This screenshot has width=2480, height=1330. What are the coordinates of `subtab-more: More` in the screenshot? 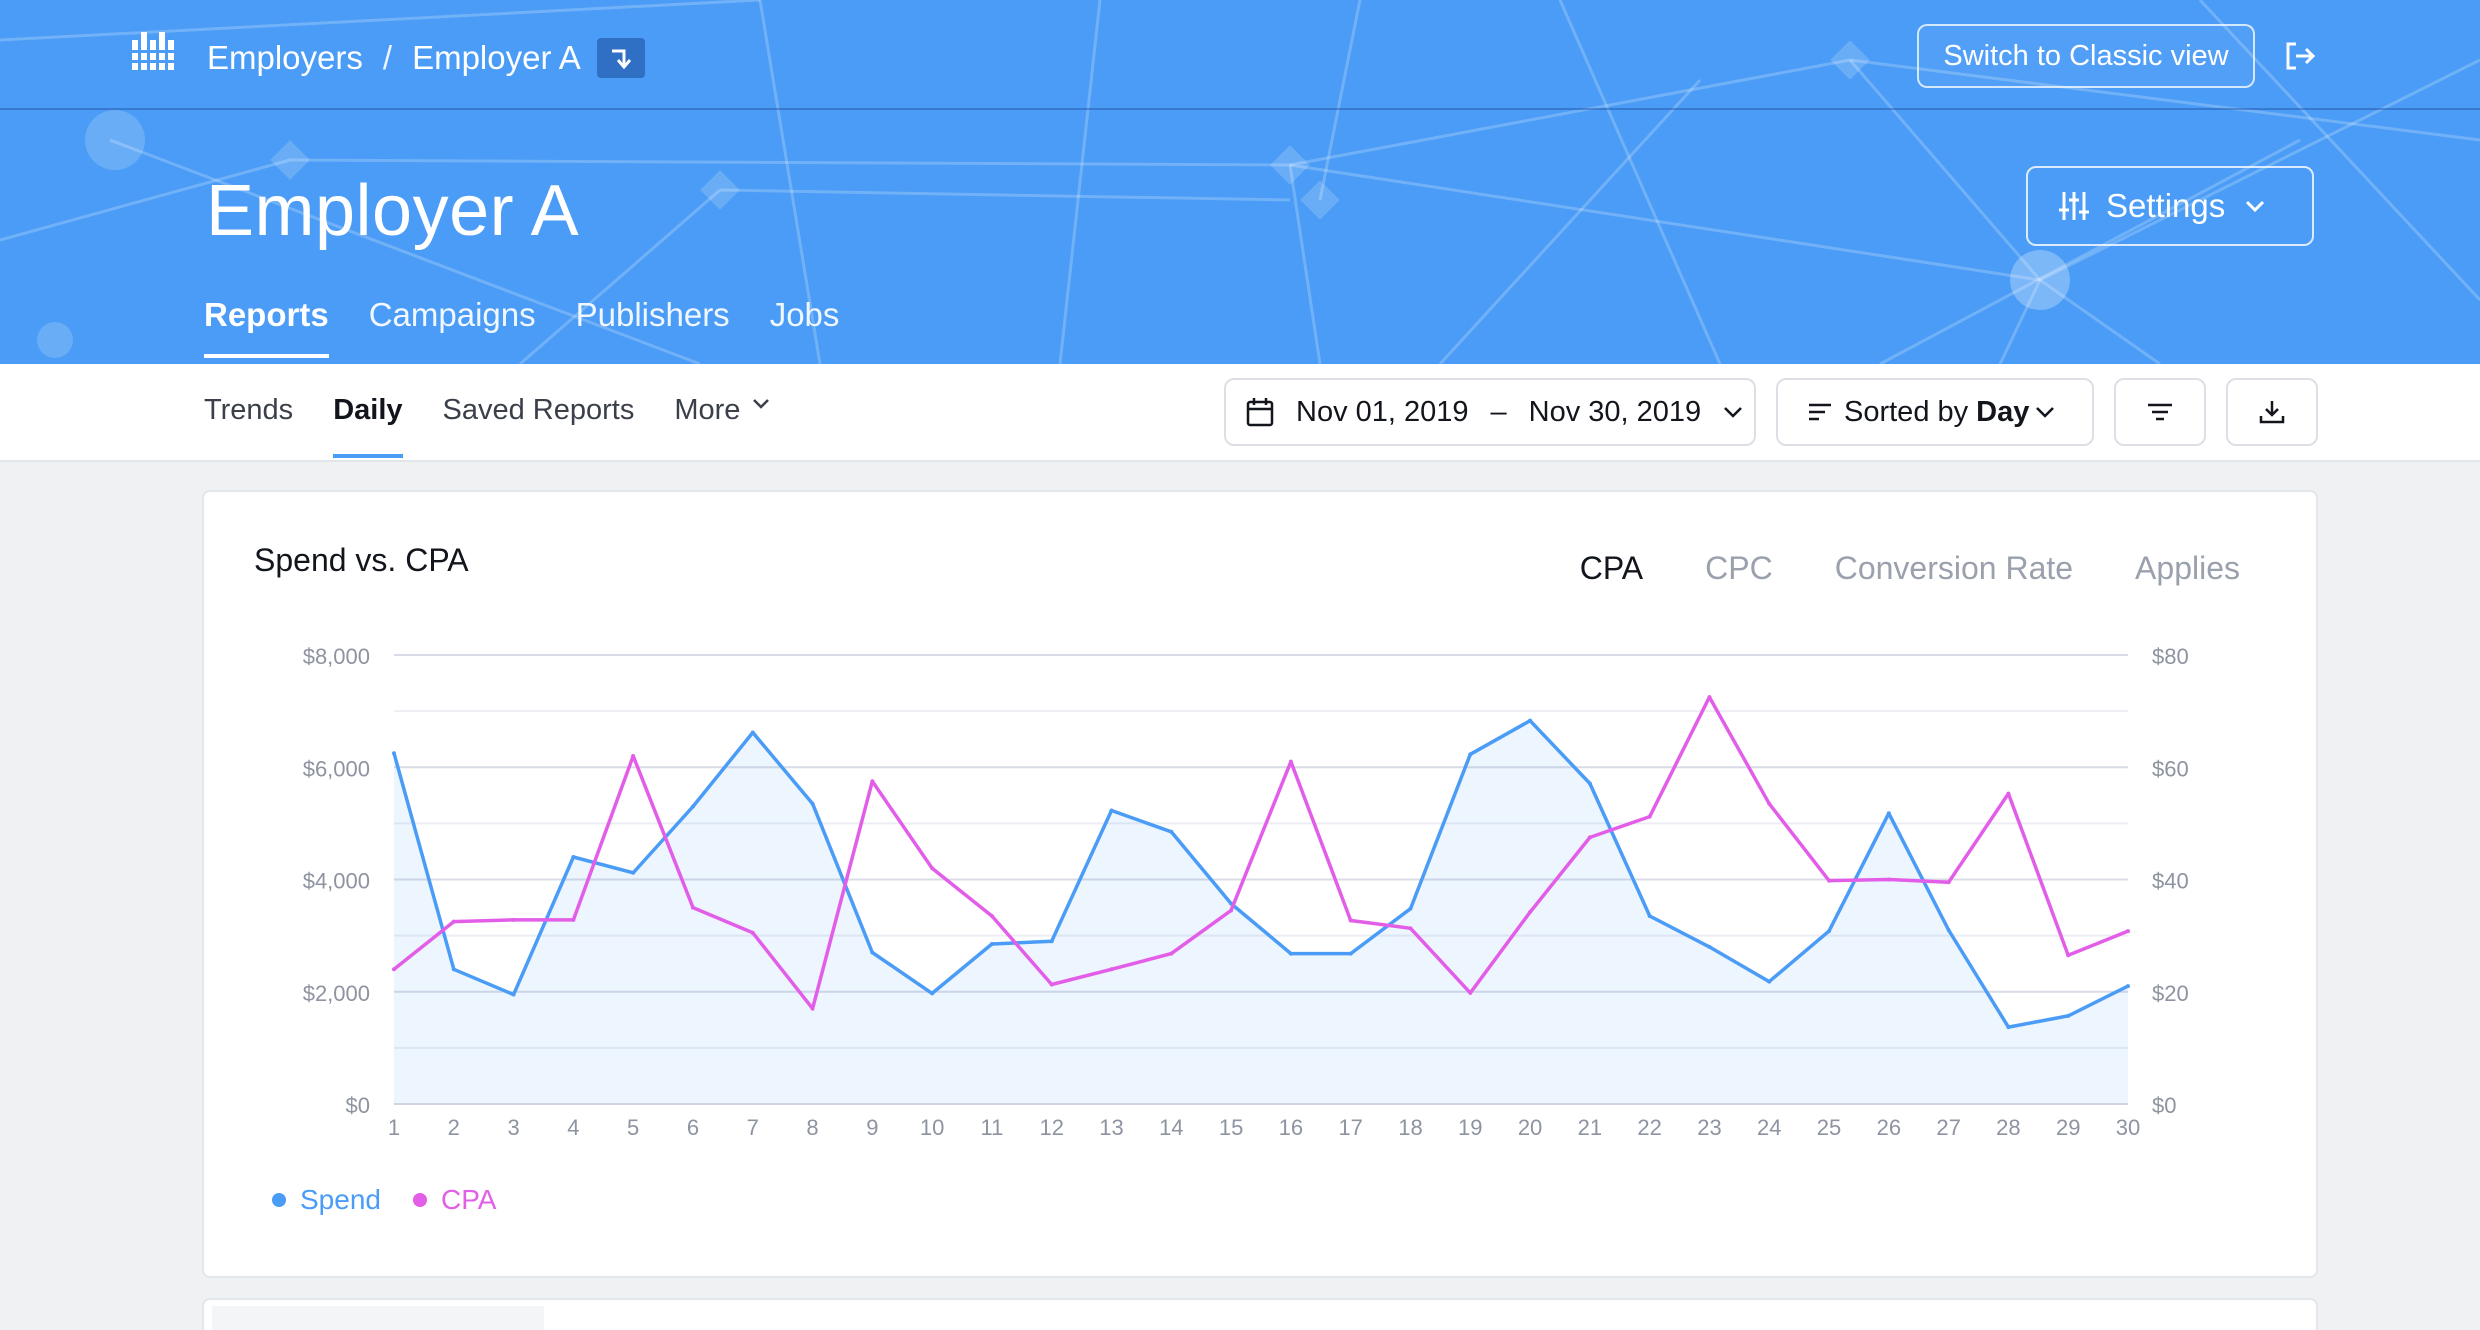 It's located at (722, 426).